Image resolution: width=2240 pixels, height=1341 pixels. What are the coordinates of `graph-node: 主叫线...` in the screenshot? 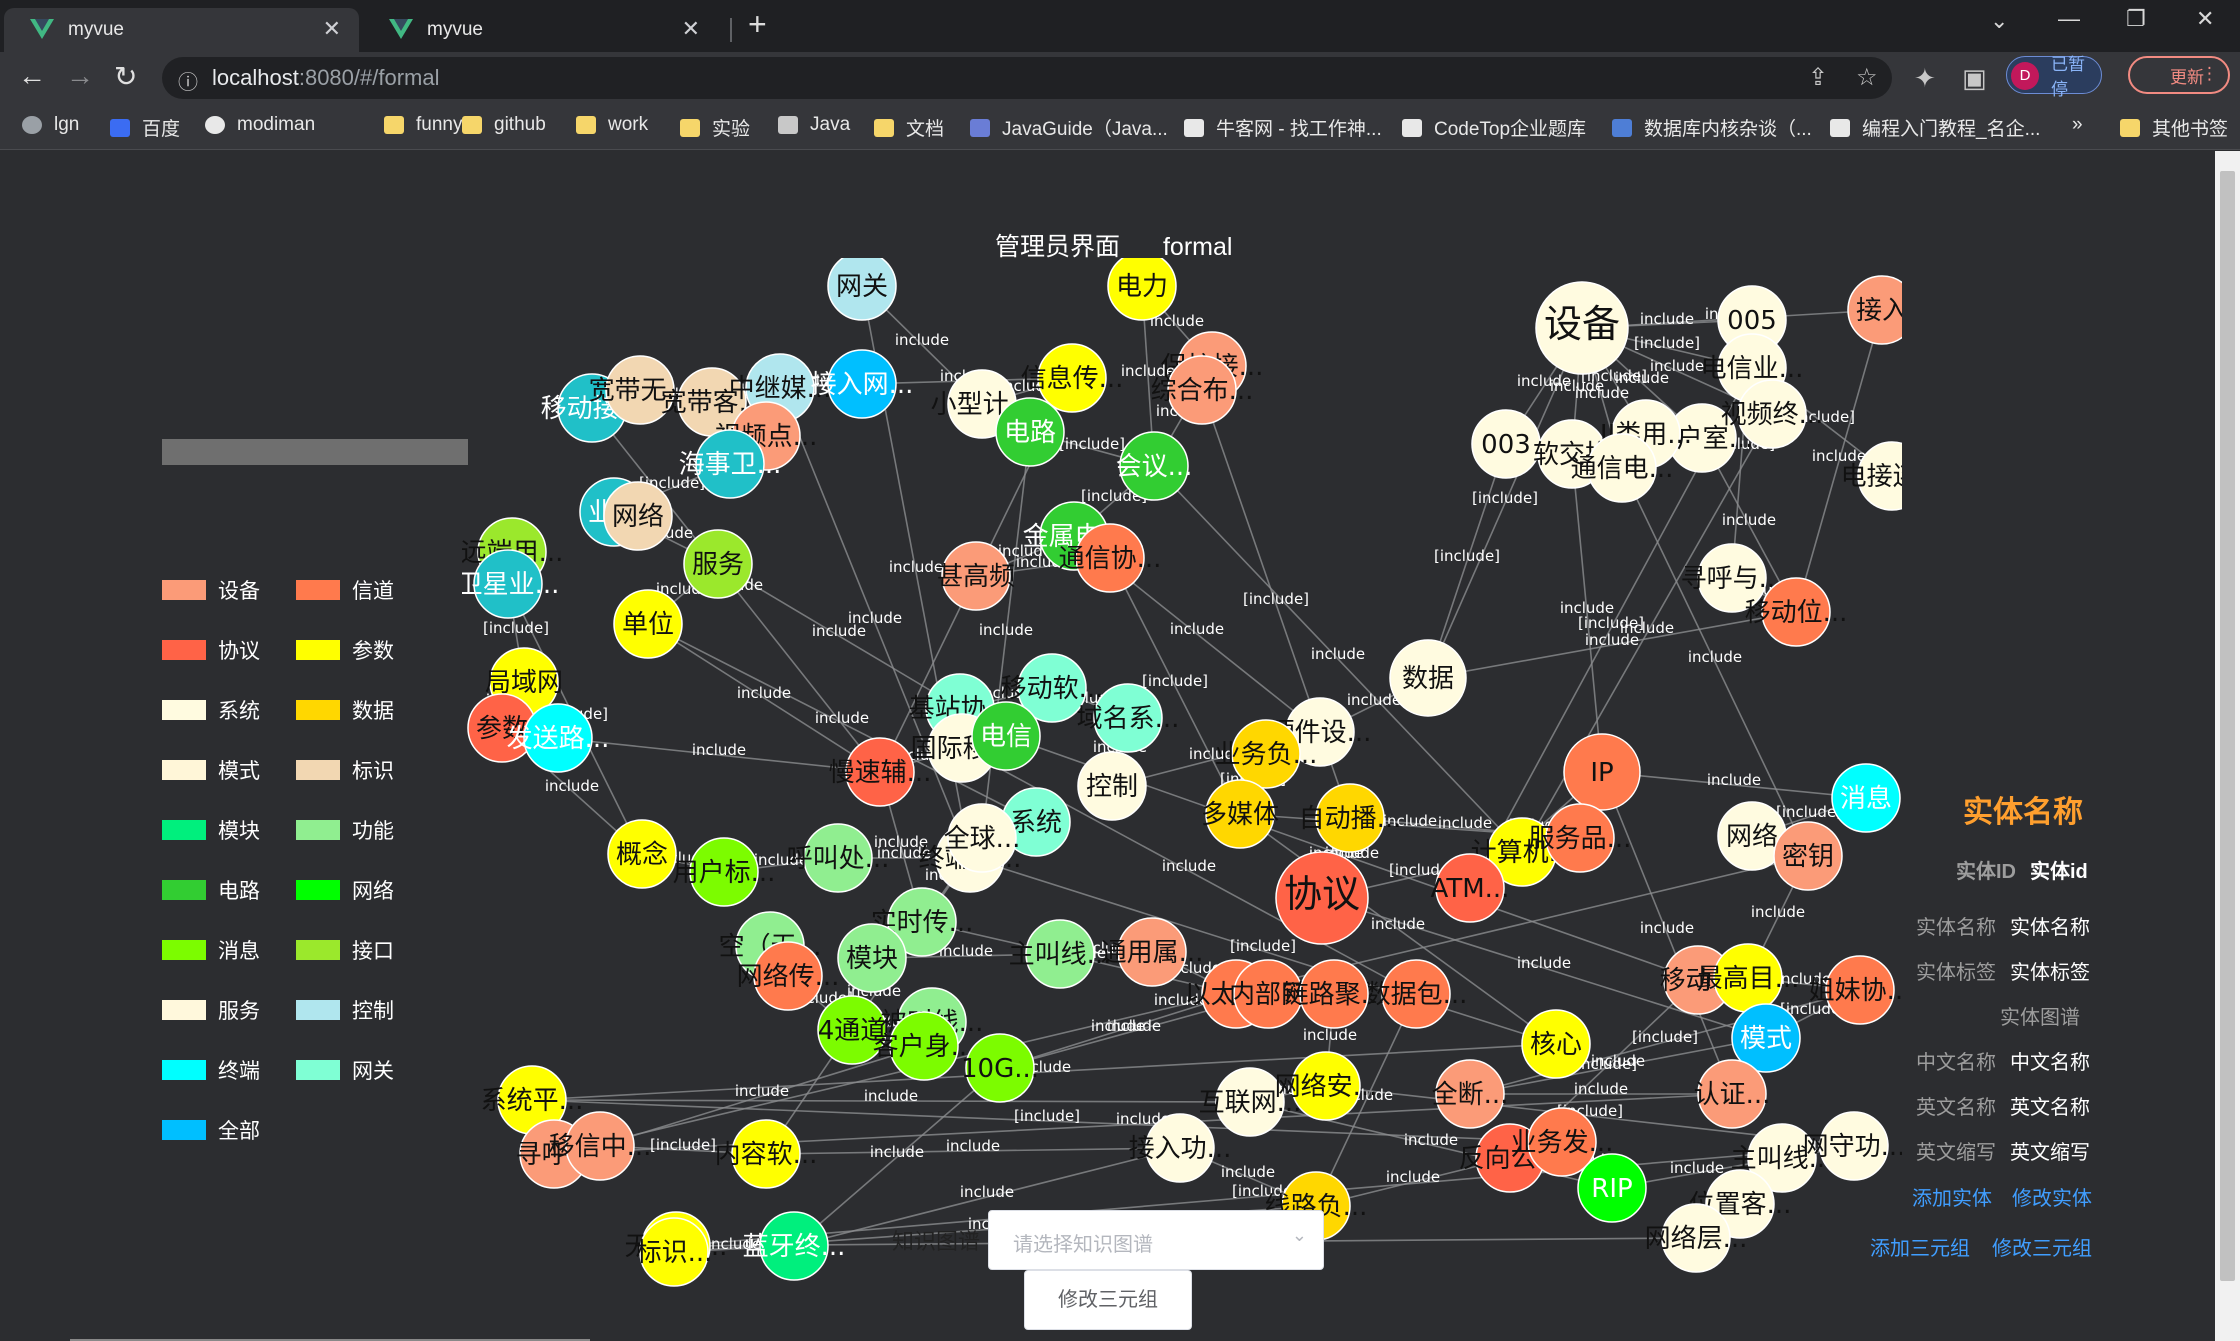 It's located at (1782, 1158).